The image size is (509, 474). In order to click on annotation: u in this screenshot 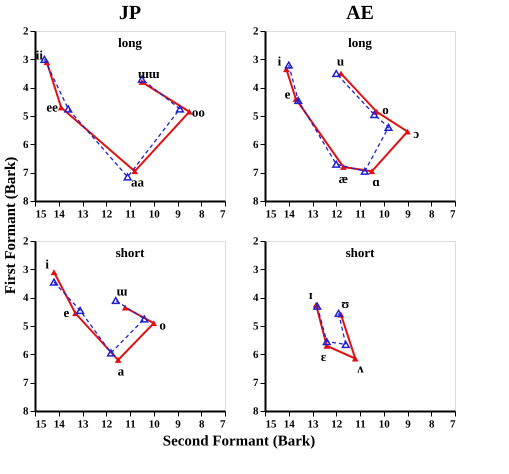, I will do `click(340, 61)`.